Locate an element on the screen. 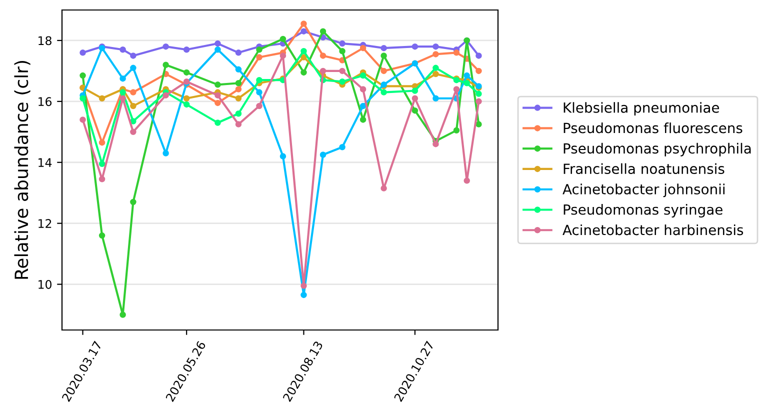  legend-label: Acinetobacter johnsonii is located at coordinates (643, 191).